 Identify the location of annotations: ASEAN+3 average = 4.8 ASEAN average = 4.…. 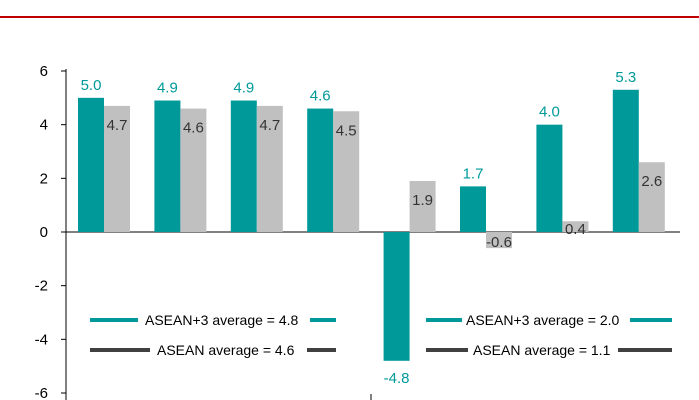
(381, 335).